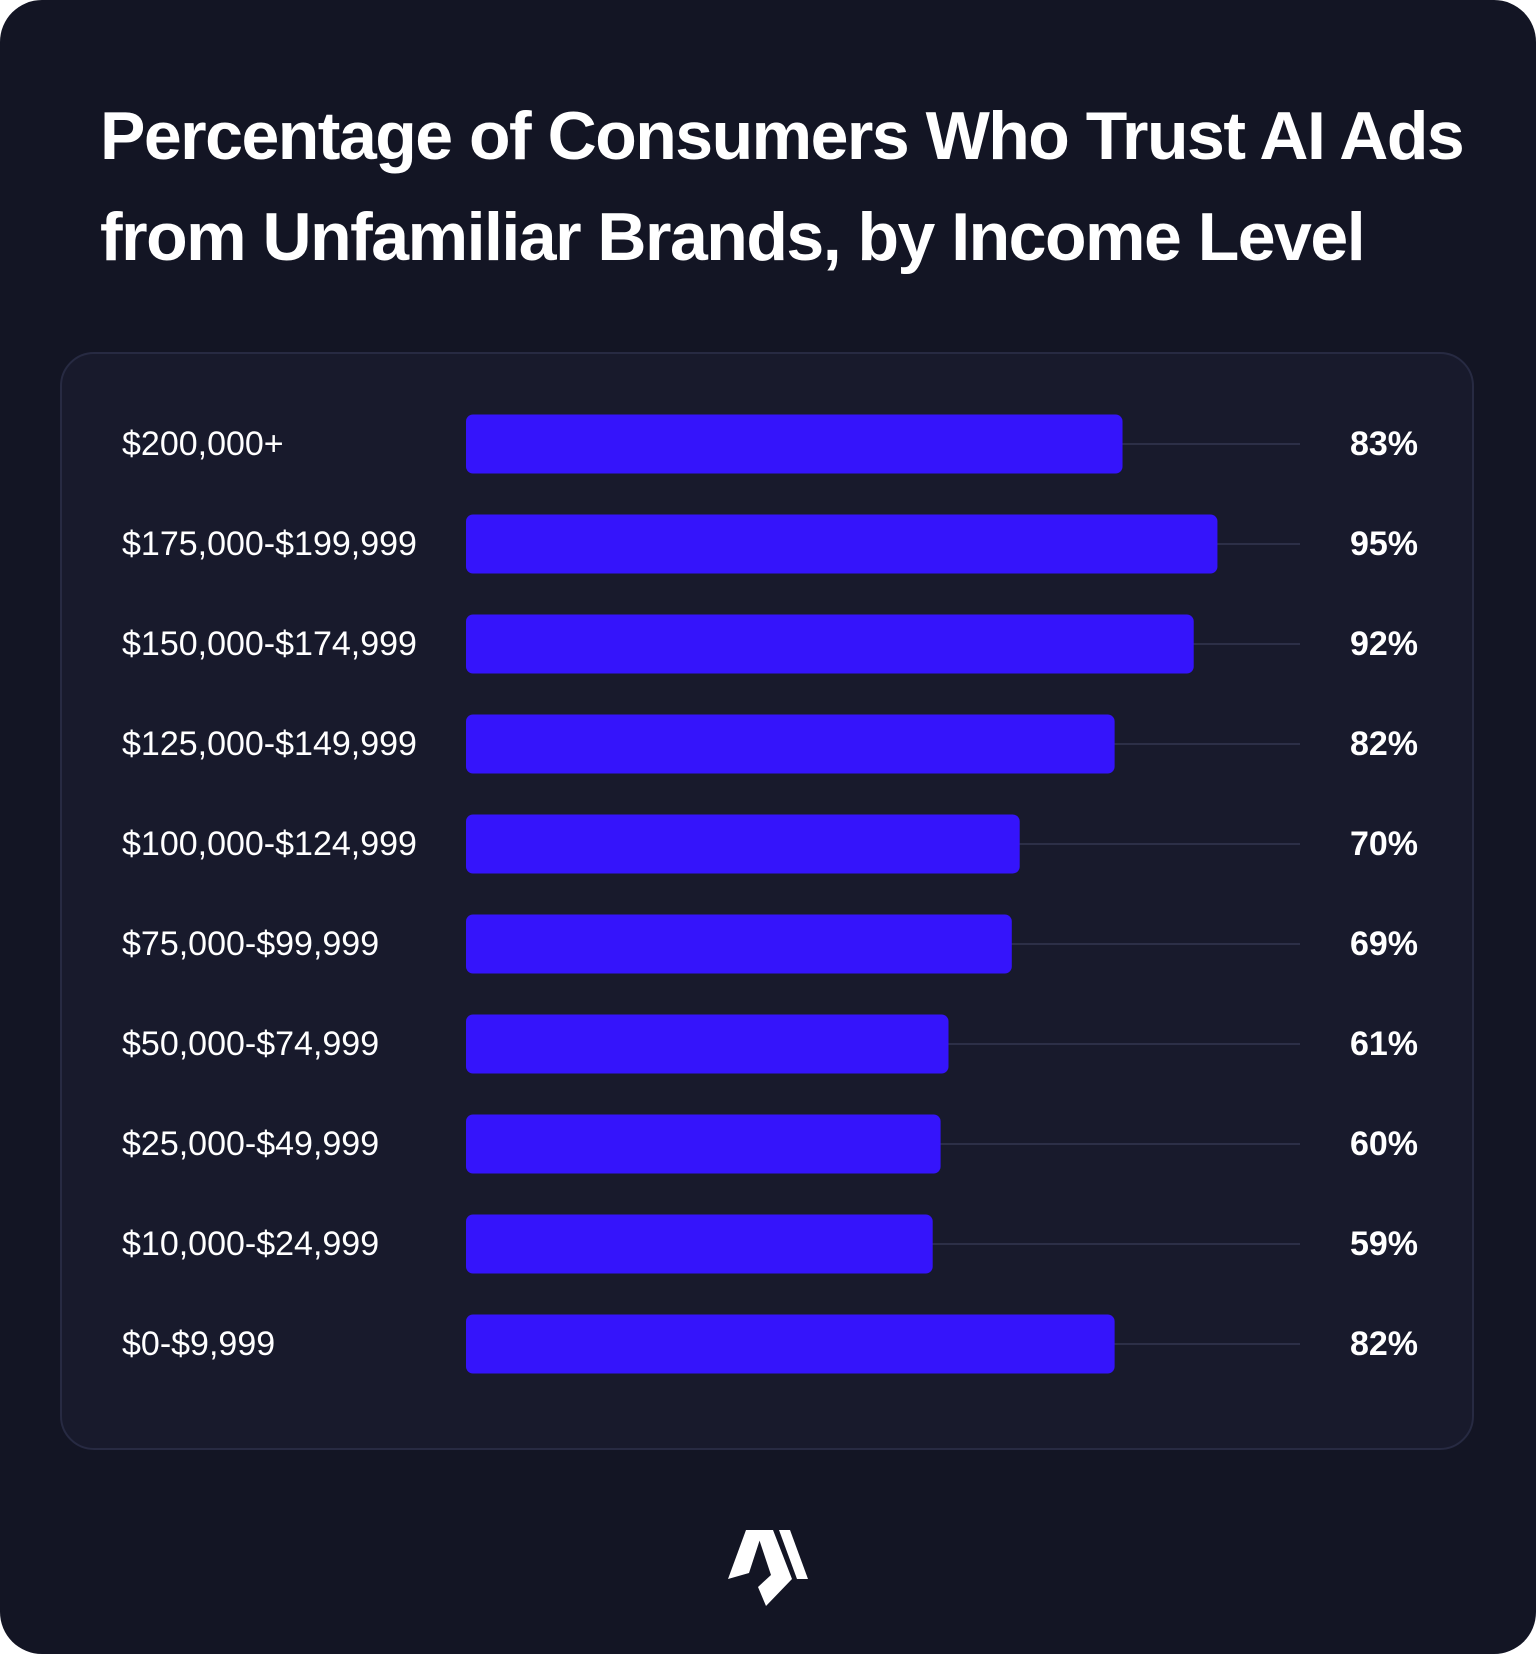 This screenshot has height=1654, width=1536. I want to click on value-label: 83%, so click(1384, 444).